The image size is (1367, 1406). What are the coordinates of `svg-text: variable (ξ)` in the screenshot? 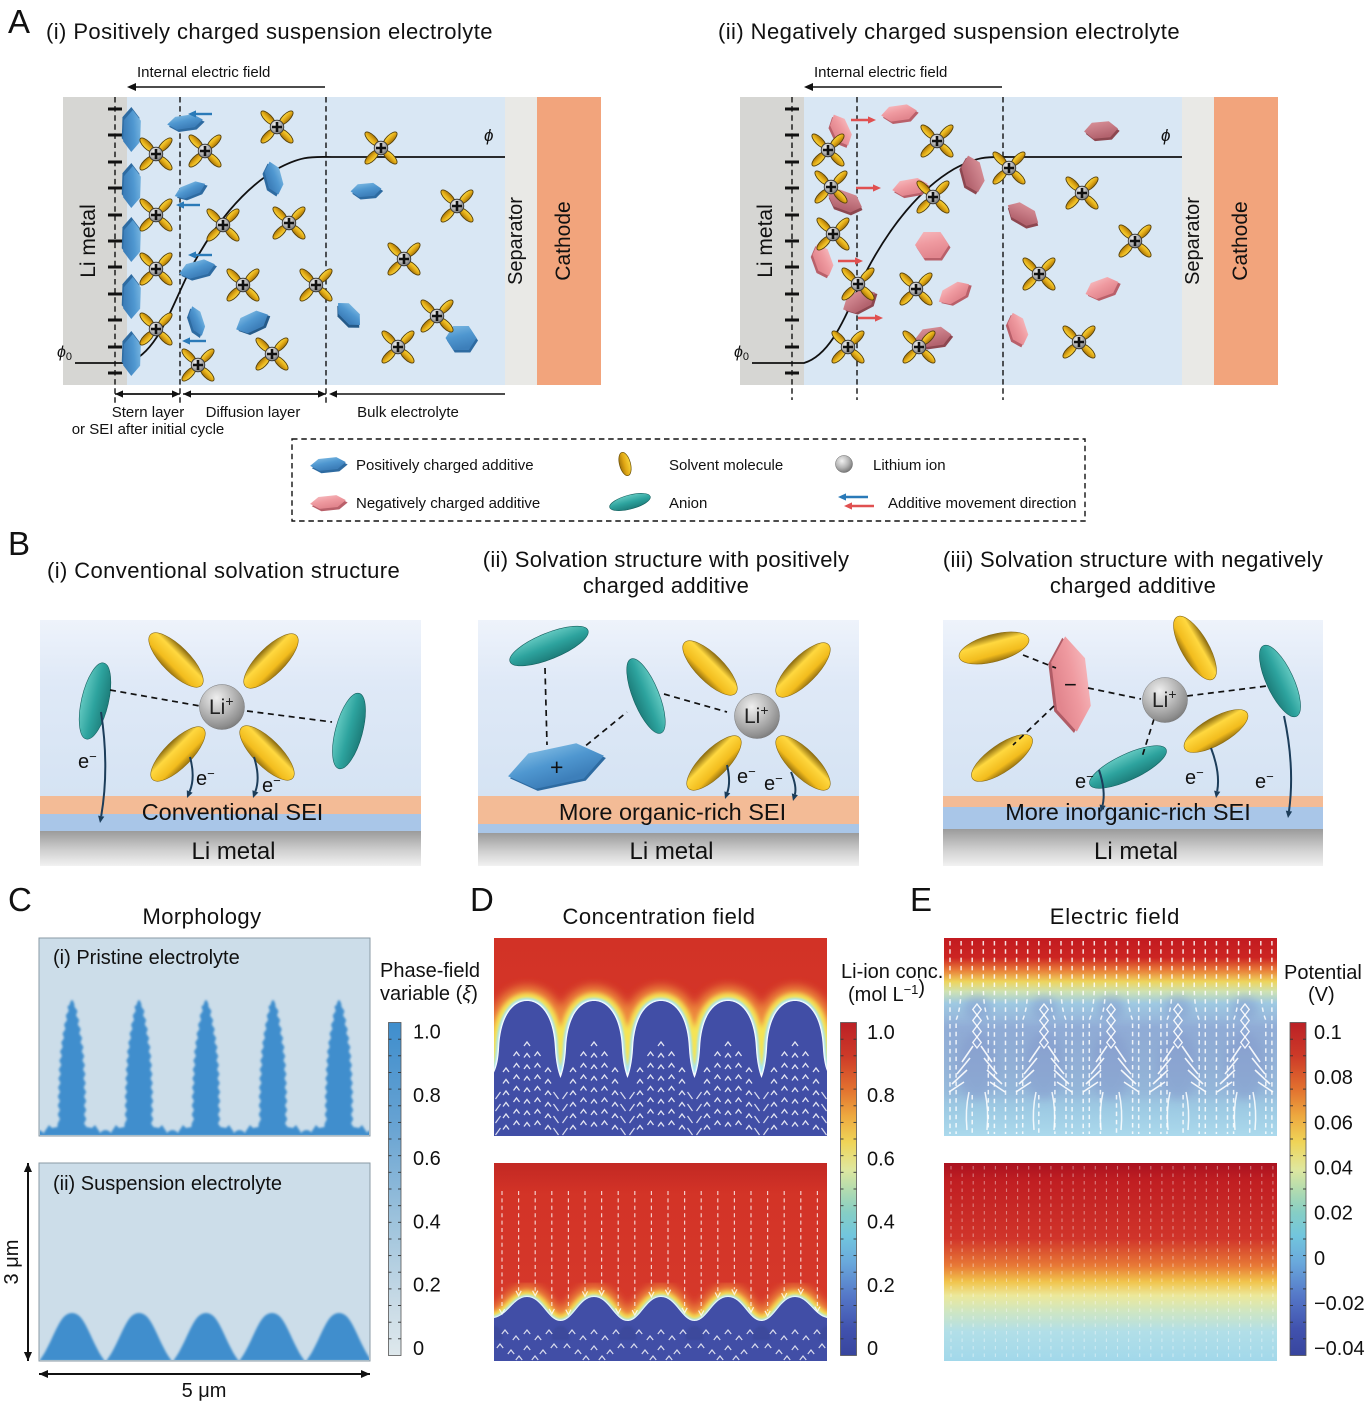 It's located at (429, 994).